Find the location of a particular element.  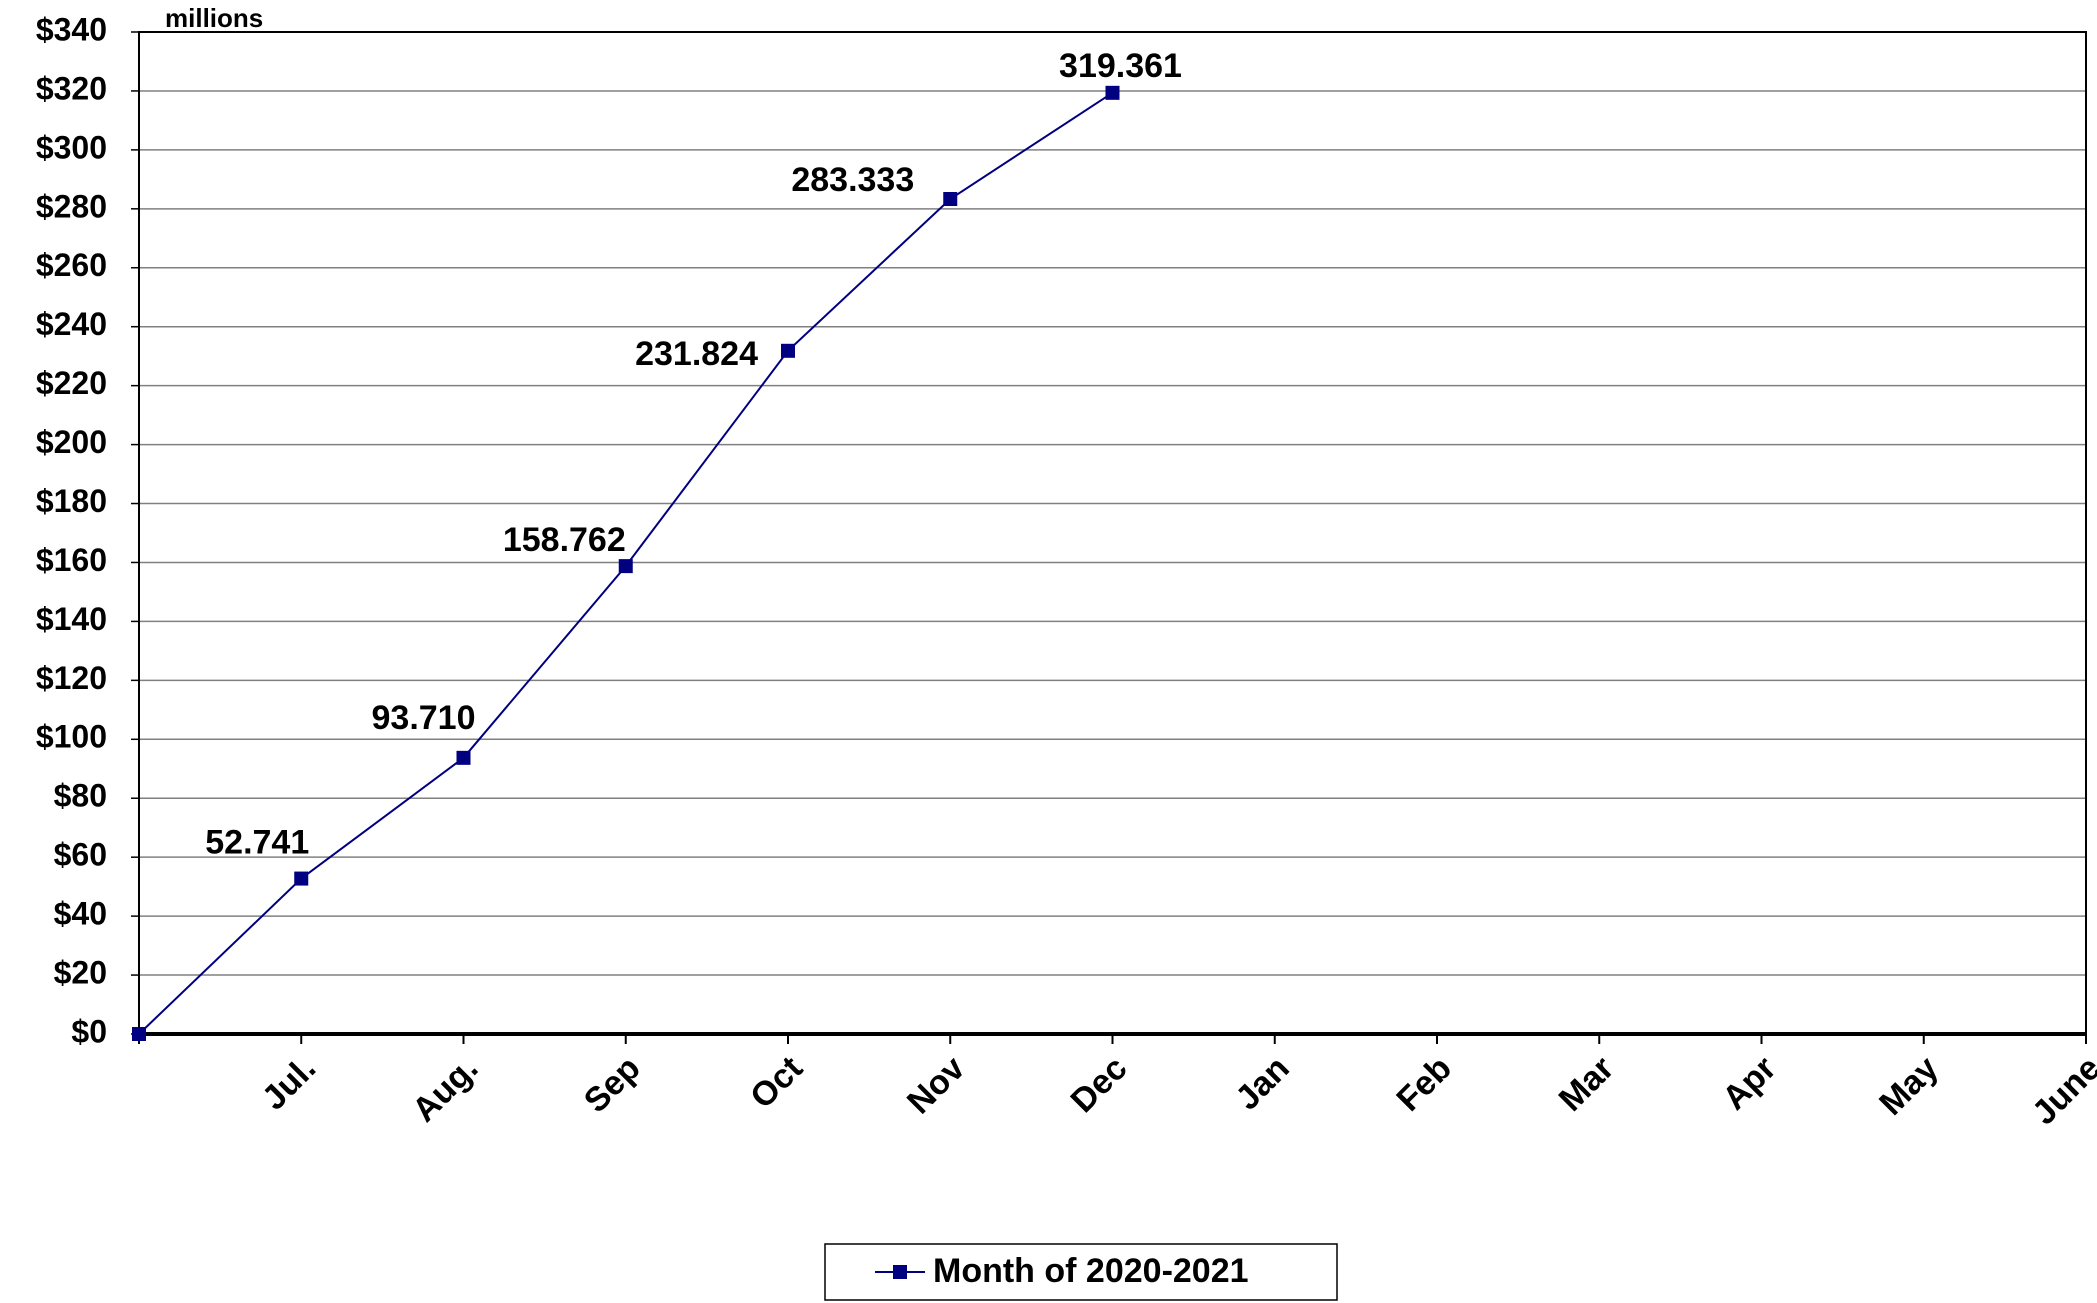

y-tick-label: $20 is located at coordinates (80, 973).